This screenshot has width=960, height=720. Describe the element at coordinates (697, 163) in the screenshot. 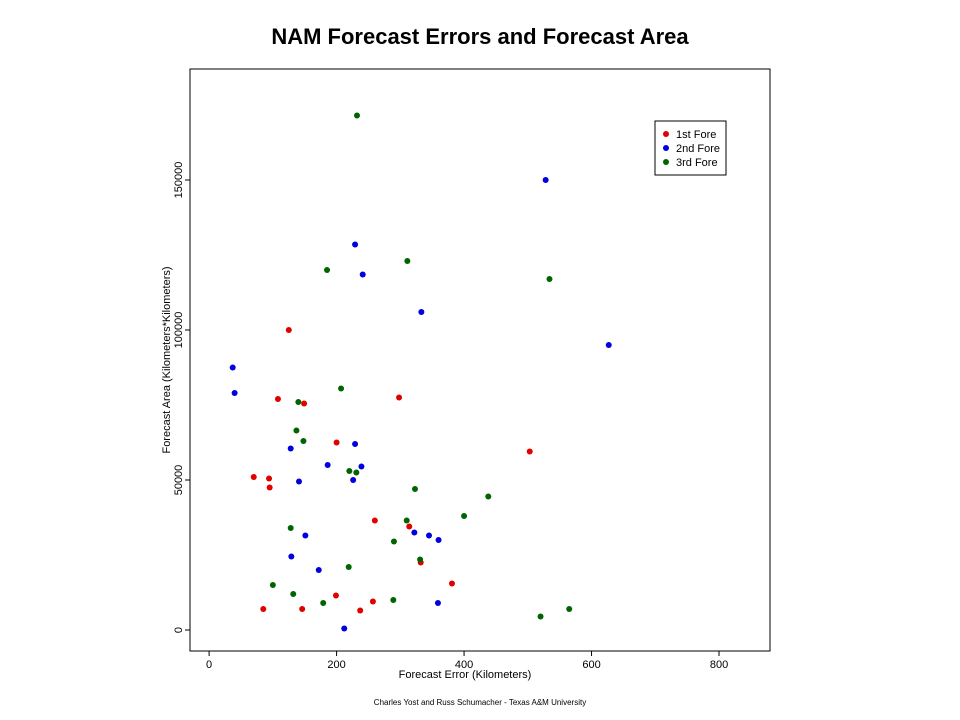

I see `legend-label-3rd-fore: 3rd Fore` at that location.